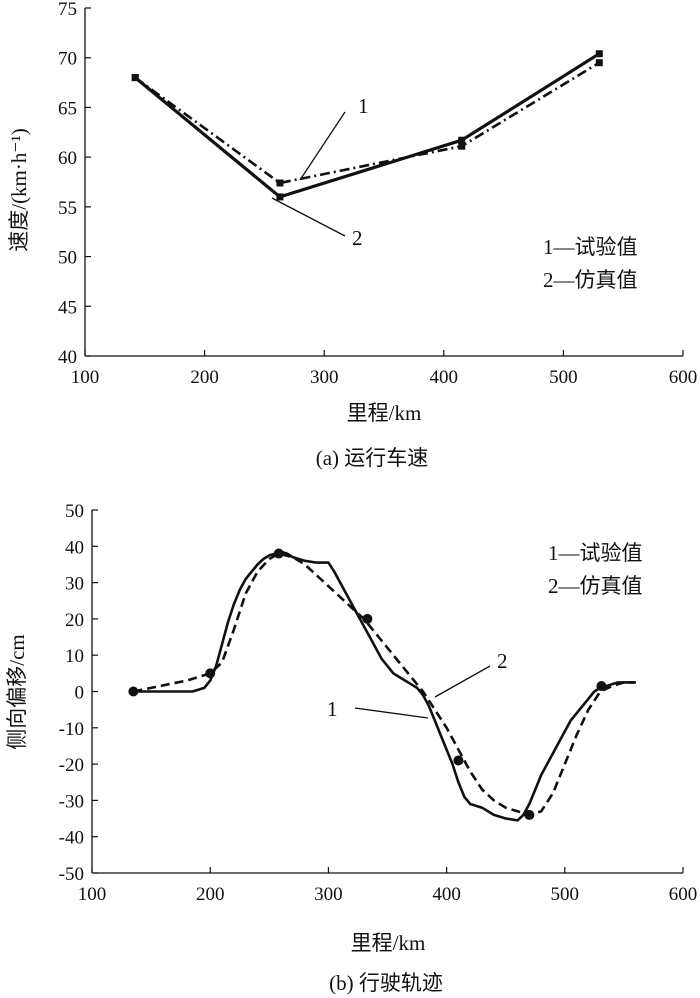 The width and height of the screenshot is (700, 998). What do you see at coordinates (563, 377) in the screenshot?
I see `chart-a-x-tick-label: 500` at bounding box center [563, 377].